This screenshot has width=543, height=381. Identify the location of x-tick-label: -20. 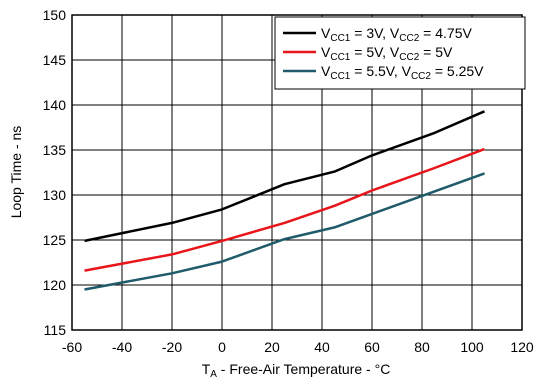
(172, 347).